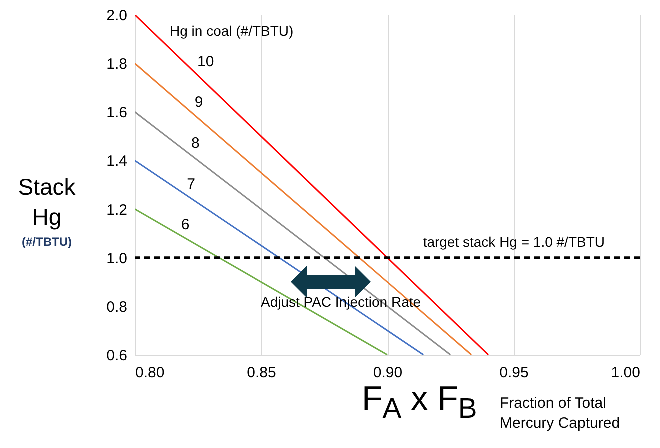 The width and height of the screenshot is (660, 448). What do you see at coordinates (388, 373) in the screenshot?
I see `x-tick-label: 0.90` at bounding box center [388, 373].